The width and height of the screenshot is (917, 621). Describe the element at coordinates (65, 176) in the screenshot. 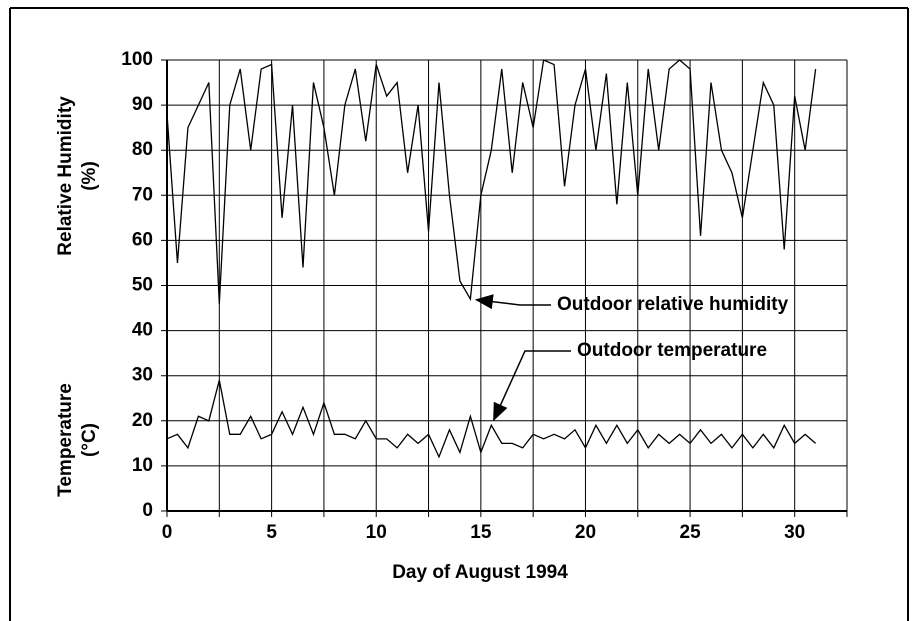

I see `y-axis-label: Relative Humidity` at that location.